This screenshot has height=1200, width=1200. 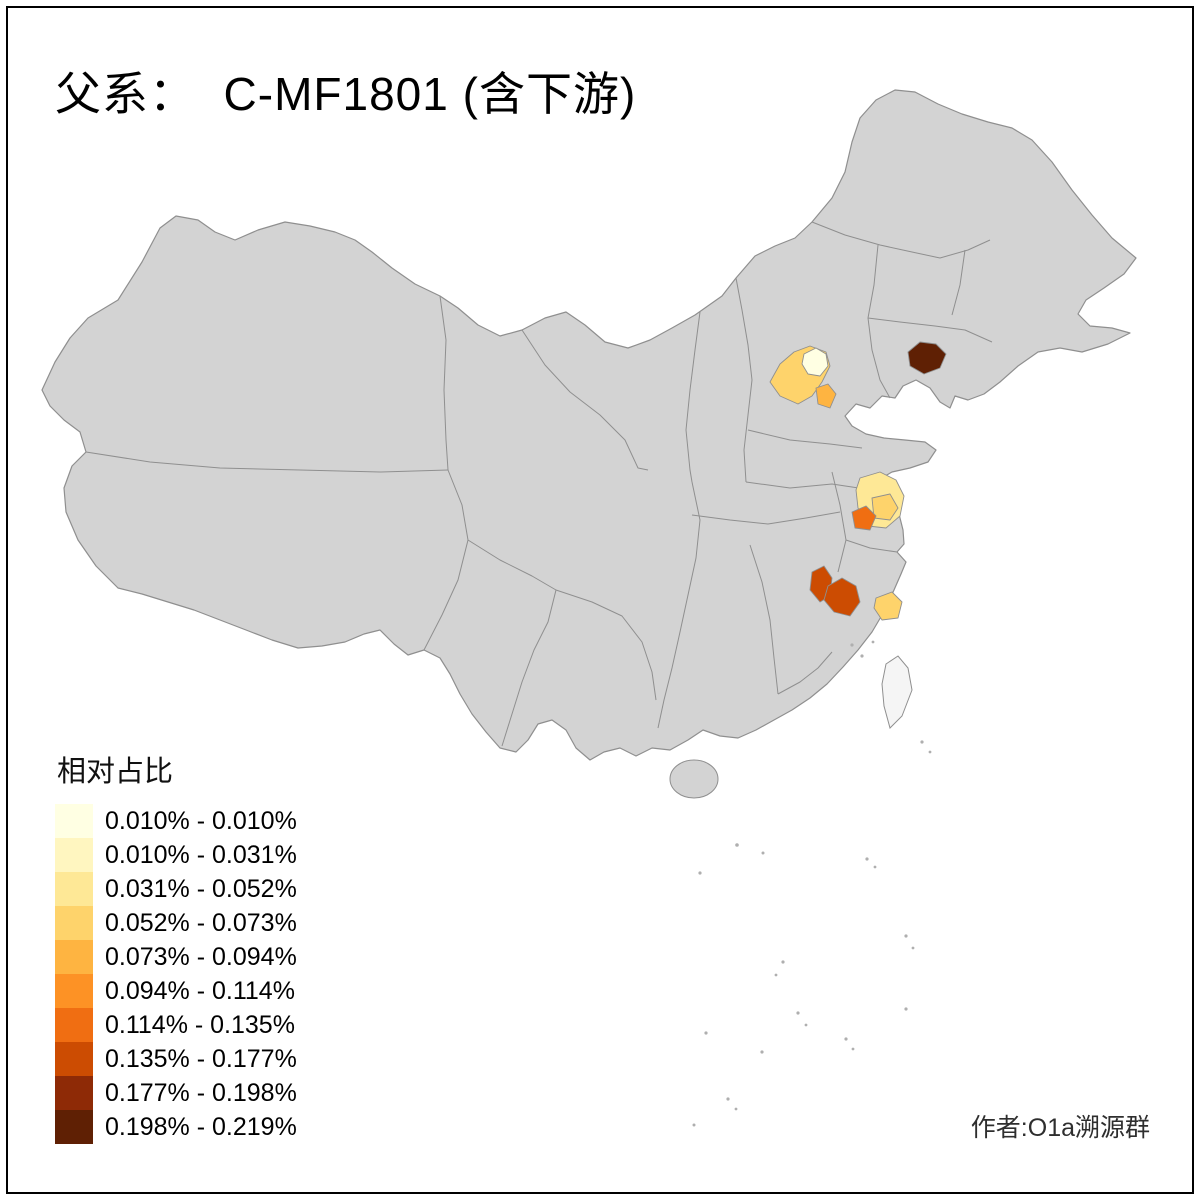 I want to click on highlight-region-tianjin, so click(x=826, y=396).